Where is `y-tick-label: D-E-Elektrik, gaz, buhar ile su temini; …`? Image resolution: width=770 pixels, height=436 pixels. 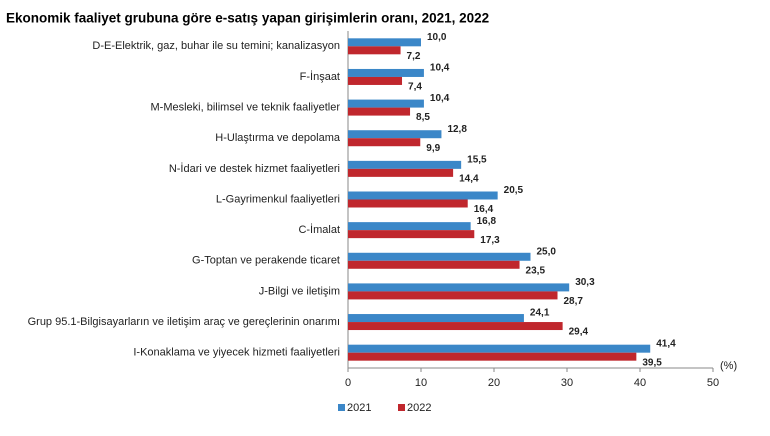
y-tick-label: D-E-Elektrik, gaz, buhar ile su temini; … is located at coordinates (216, 46).